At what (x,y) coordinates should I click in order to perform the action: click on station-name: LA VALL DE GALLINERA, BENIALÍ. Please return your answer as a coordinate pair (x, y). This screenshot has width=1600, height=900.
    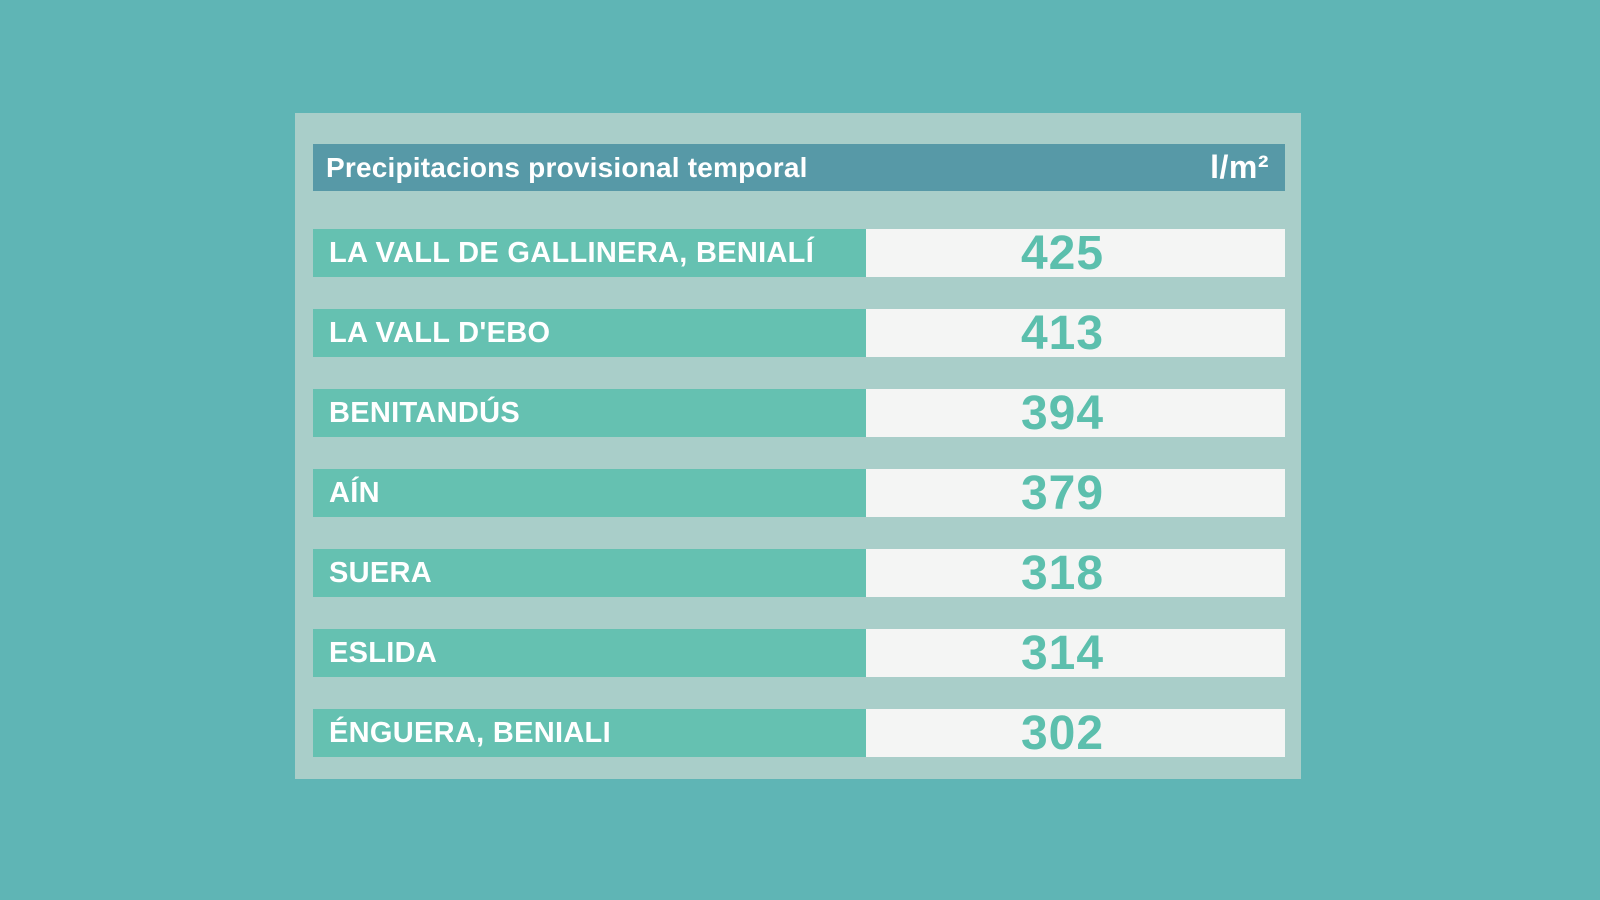
    Looking at the image, I should click on (589, 253).